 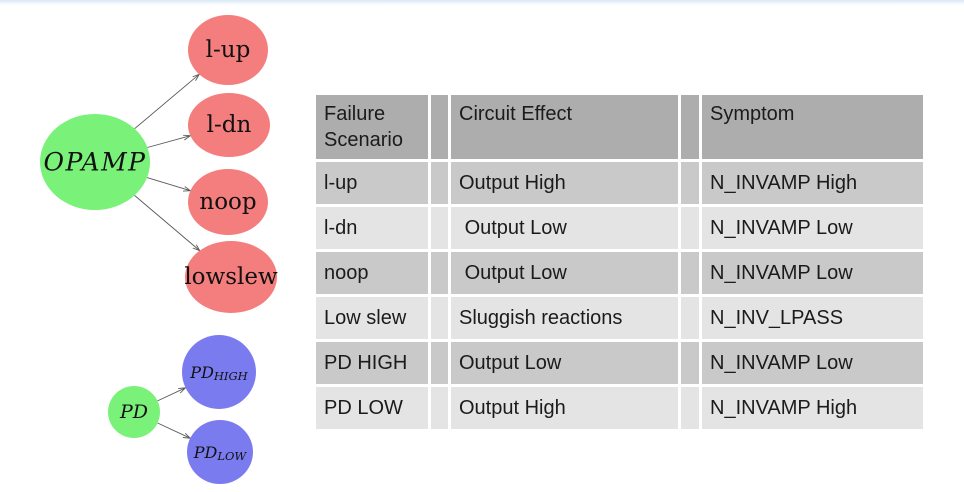 I want to click on node-pd-low, so click(x=220, y=452).